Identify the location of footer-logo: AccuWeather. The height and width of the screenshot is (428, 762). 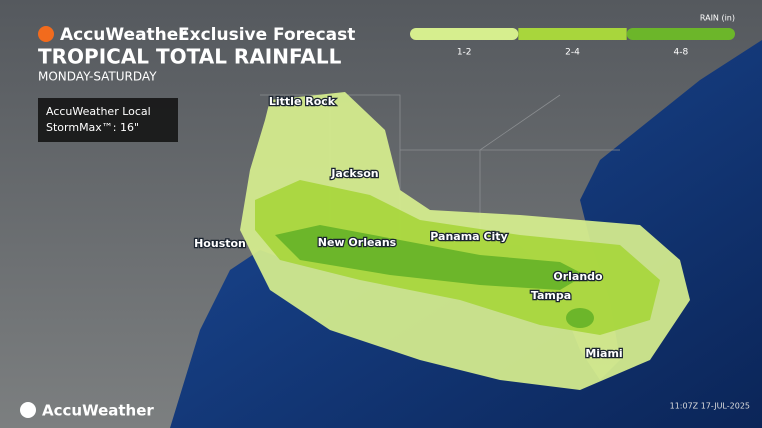
(98, 411).